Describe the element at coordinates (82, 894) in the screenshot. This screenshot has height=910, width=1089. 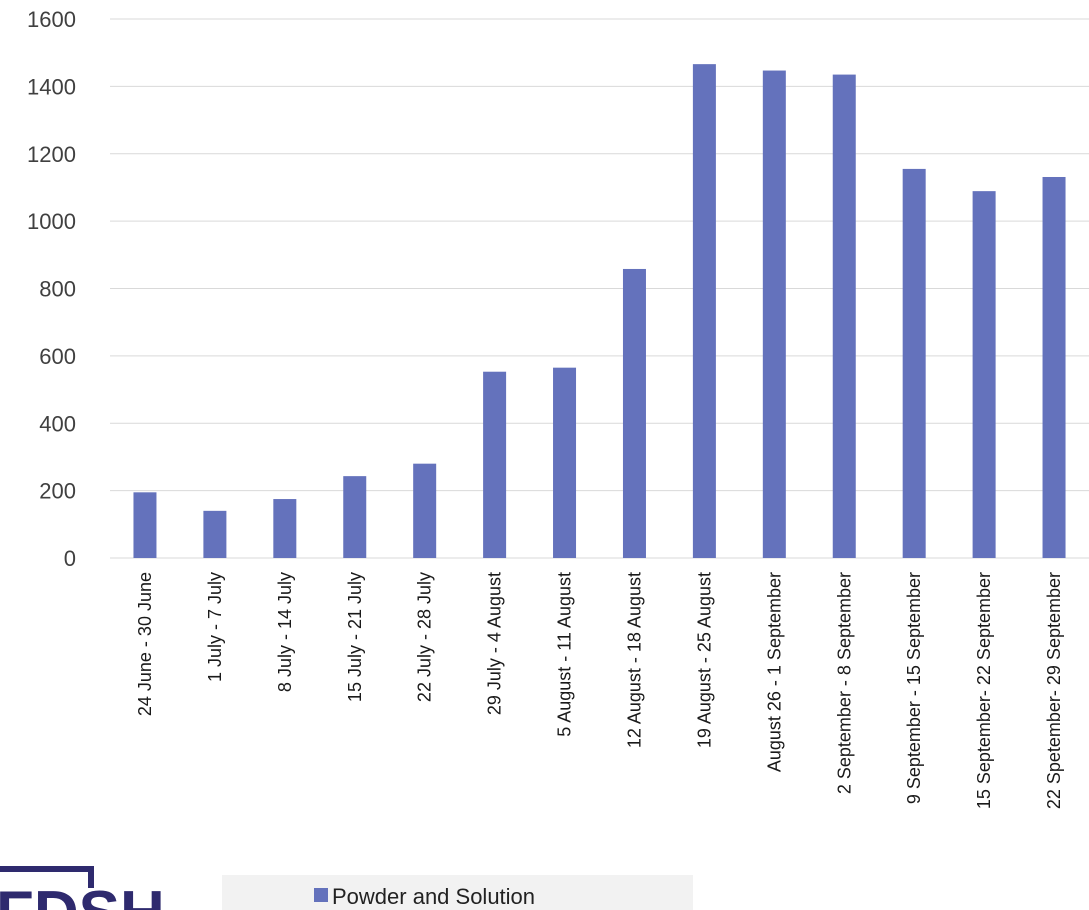
I see `logo-text: FDSH` at that location.